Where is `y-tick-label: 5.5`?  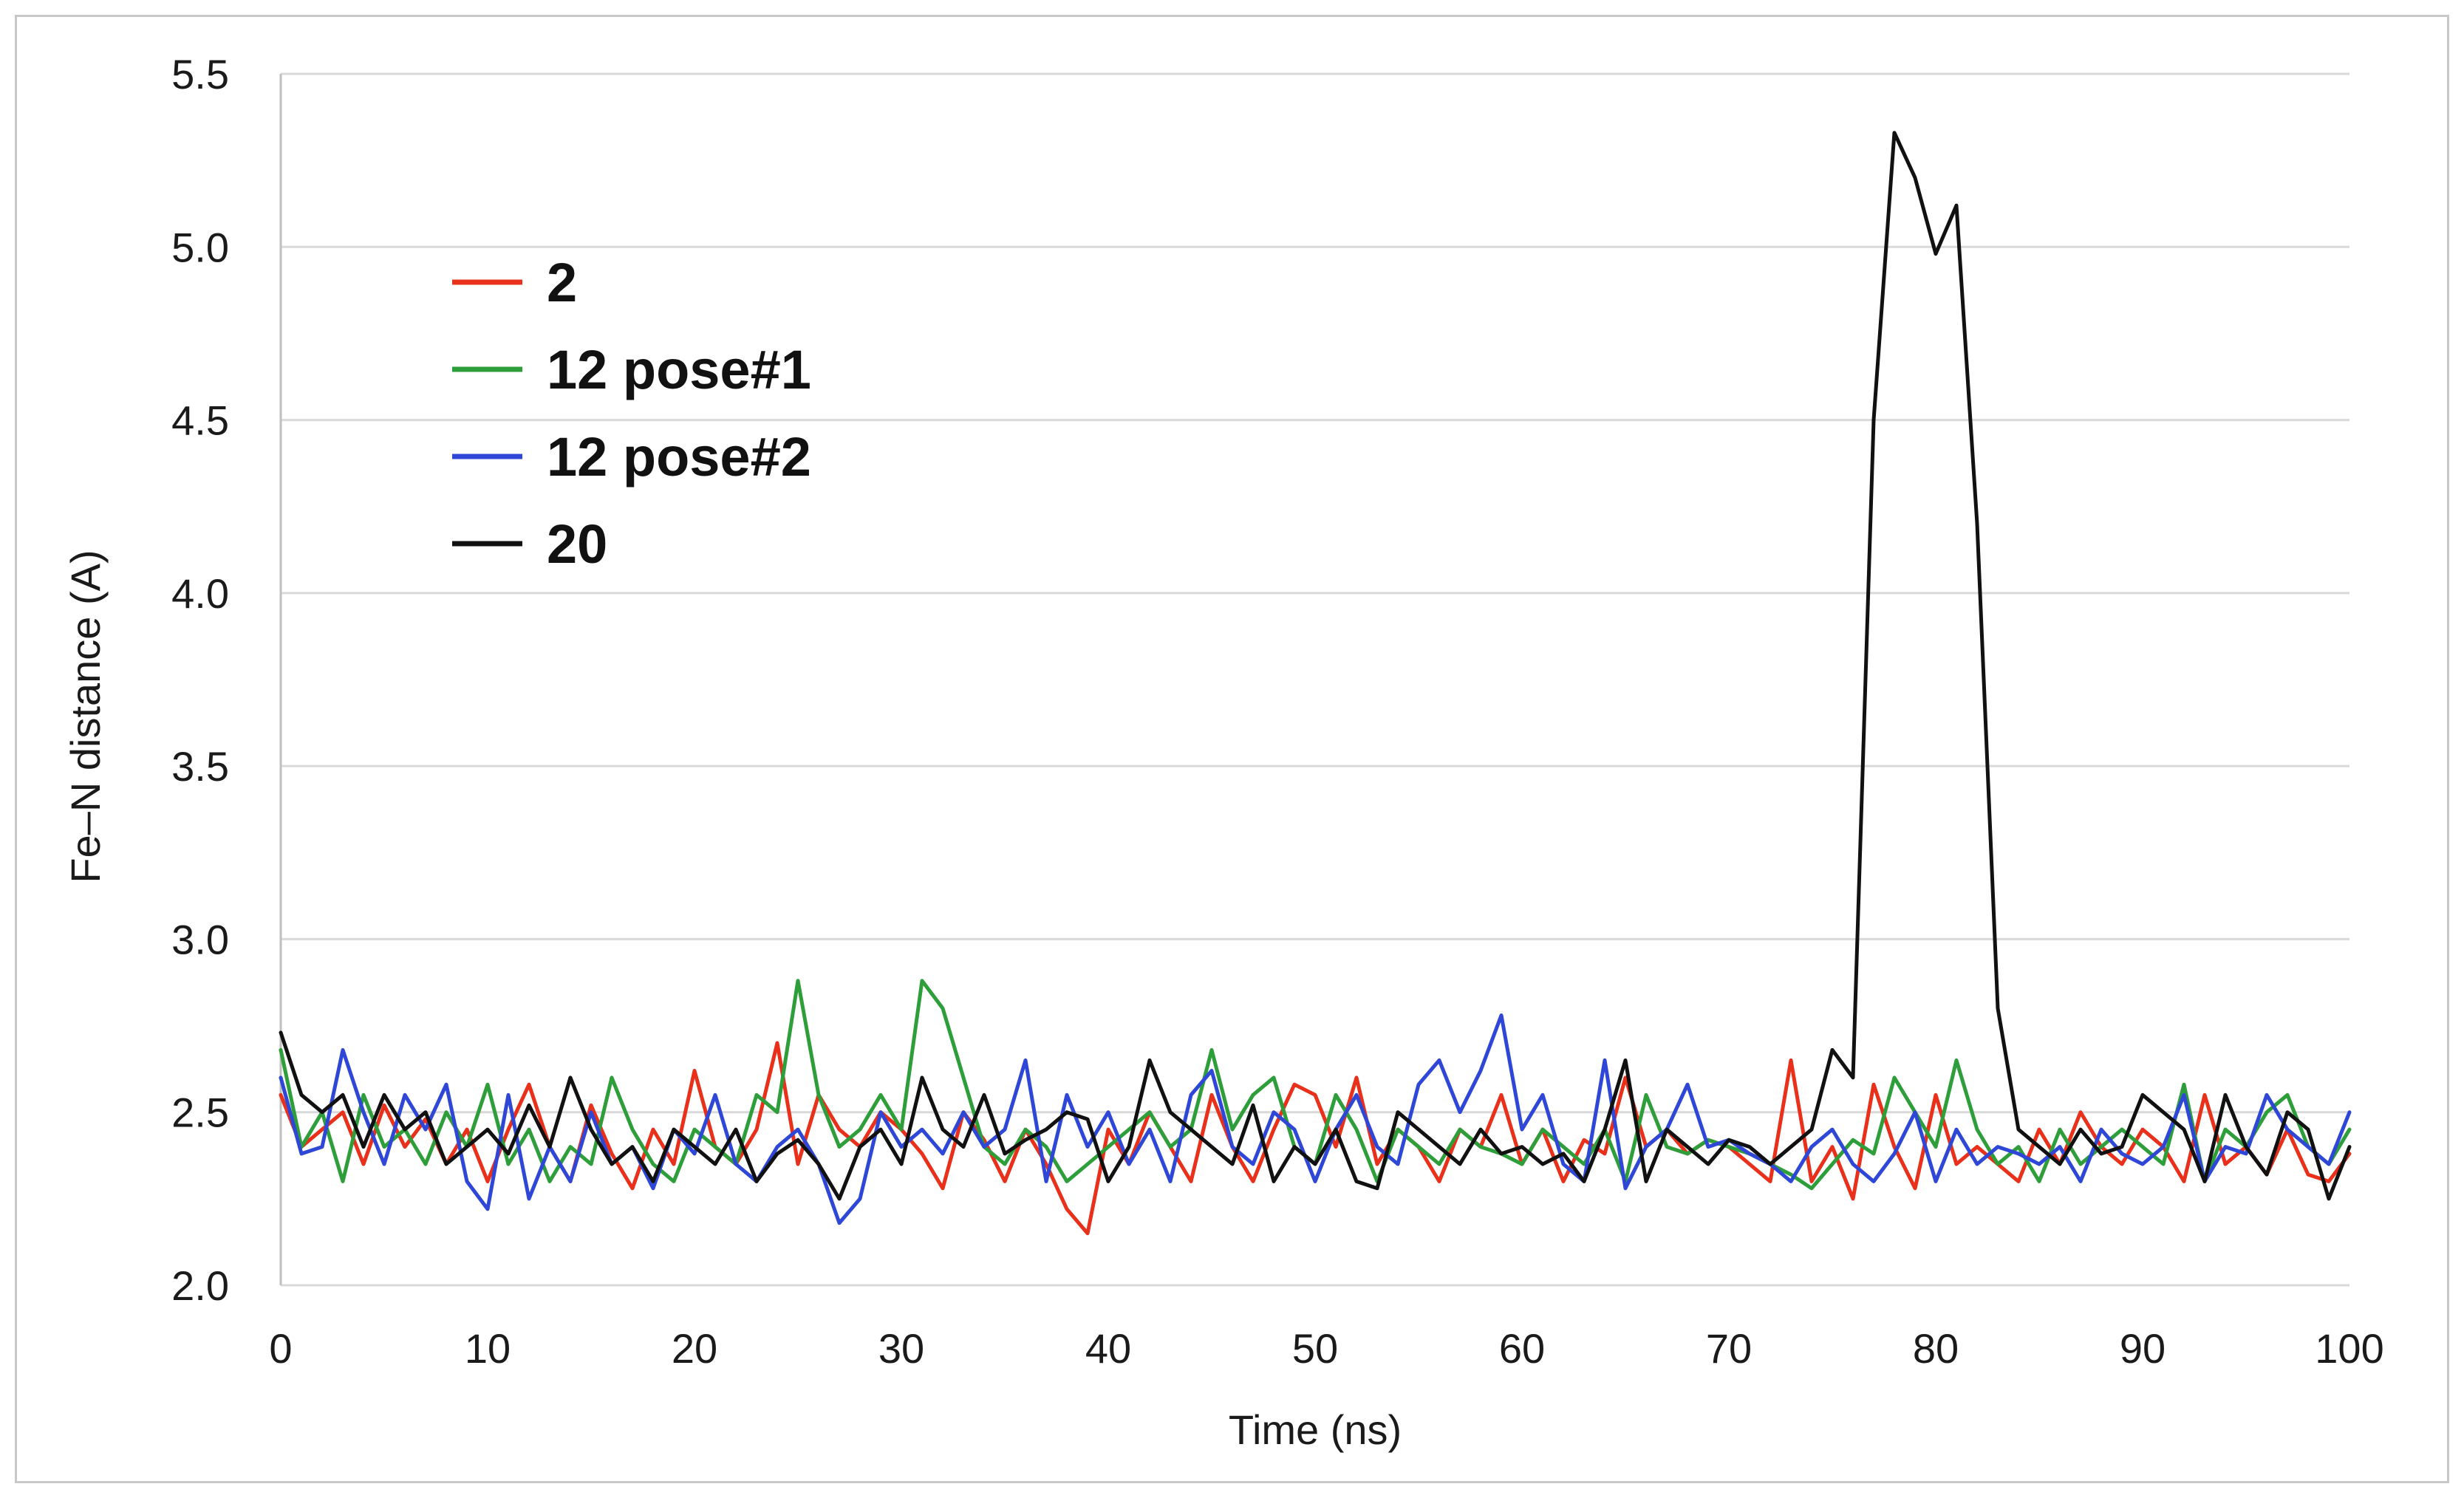
y-tick-label: 5.5 is located at coordinates (200, 74).